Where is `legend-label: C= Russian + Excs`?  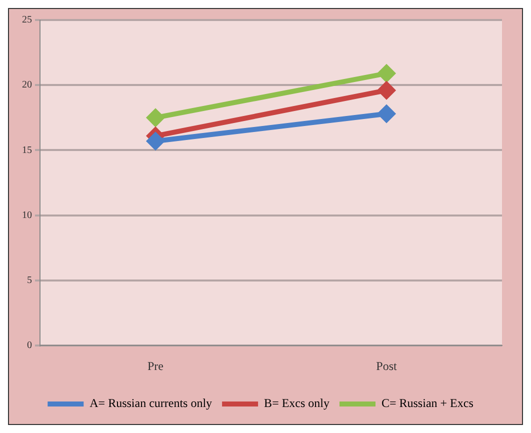 legend-label: C= Russian + Excs is located at coordinates (427, 403).